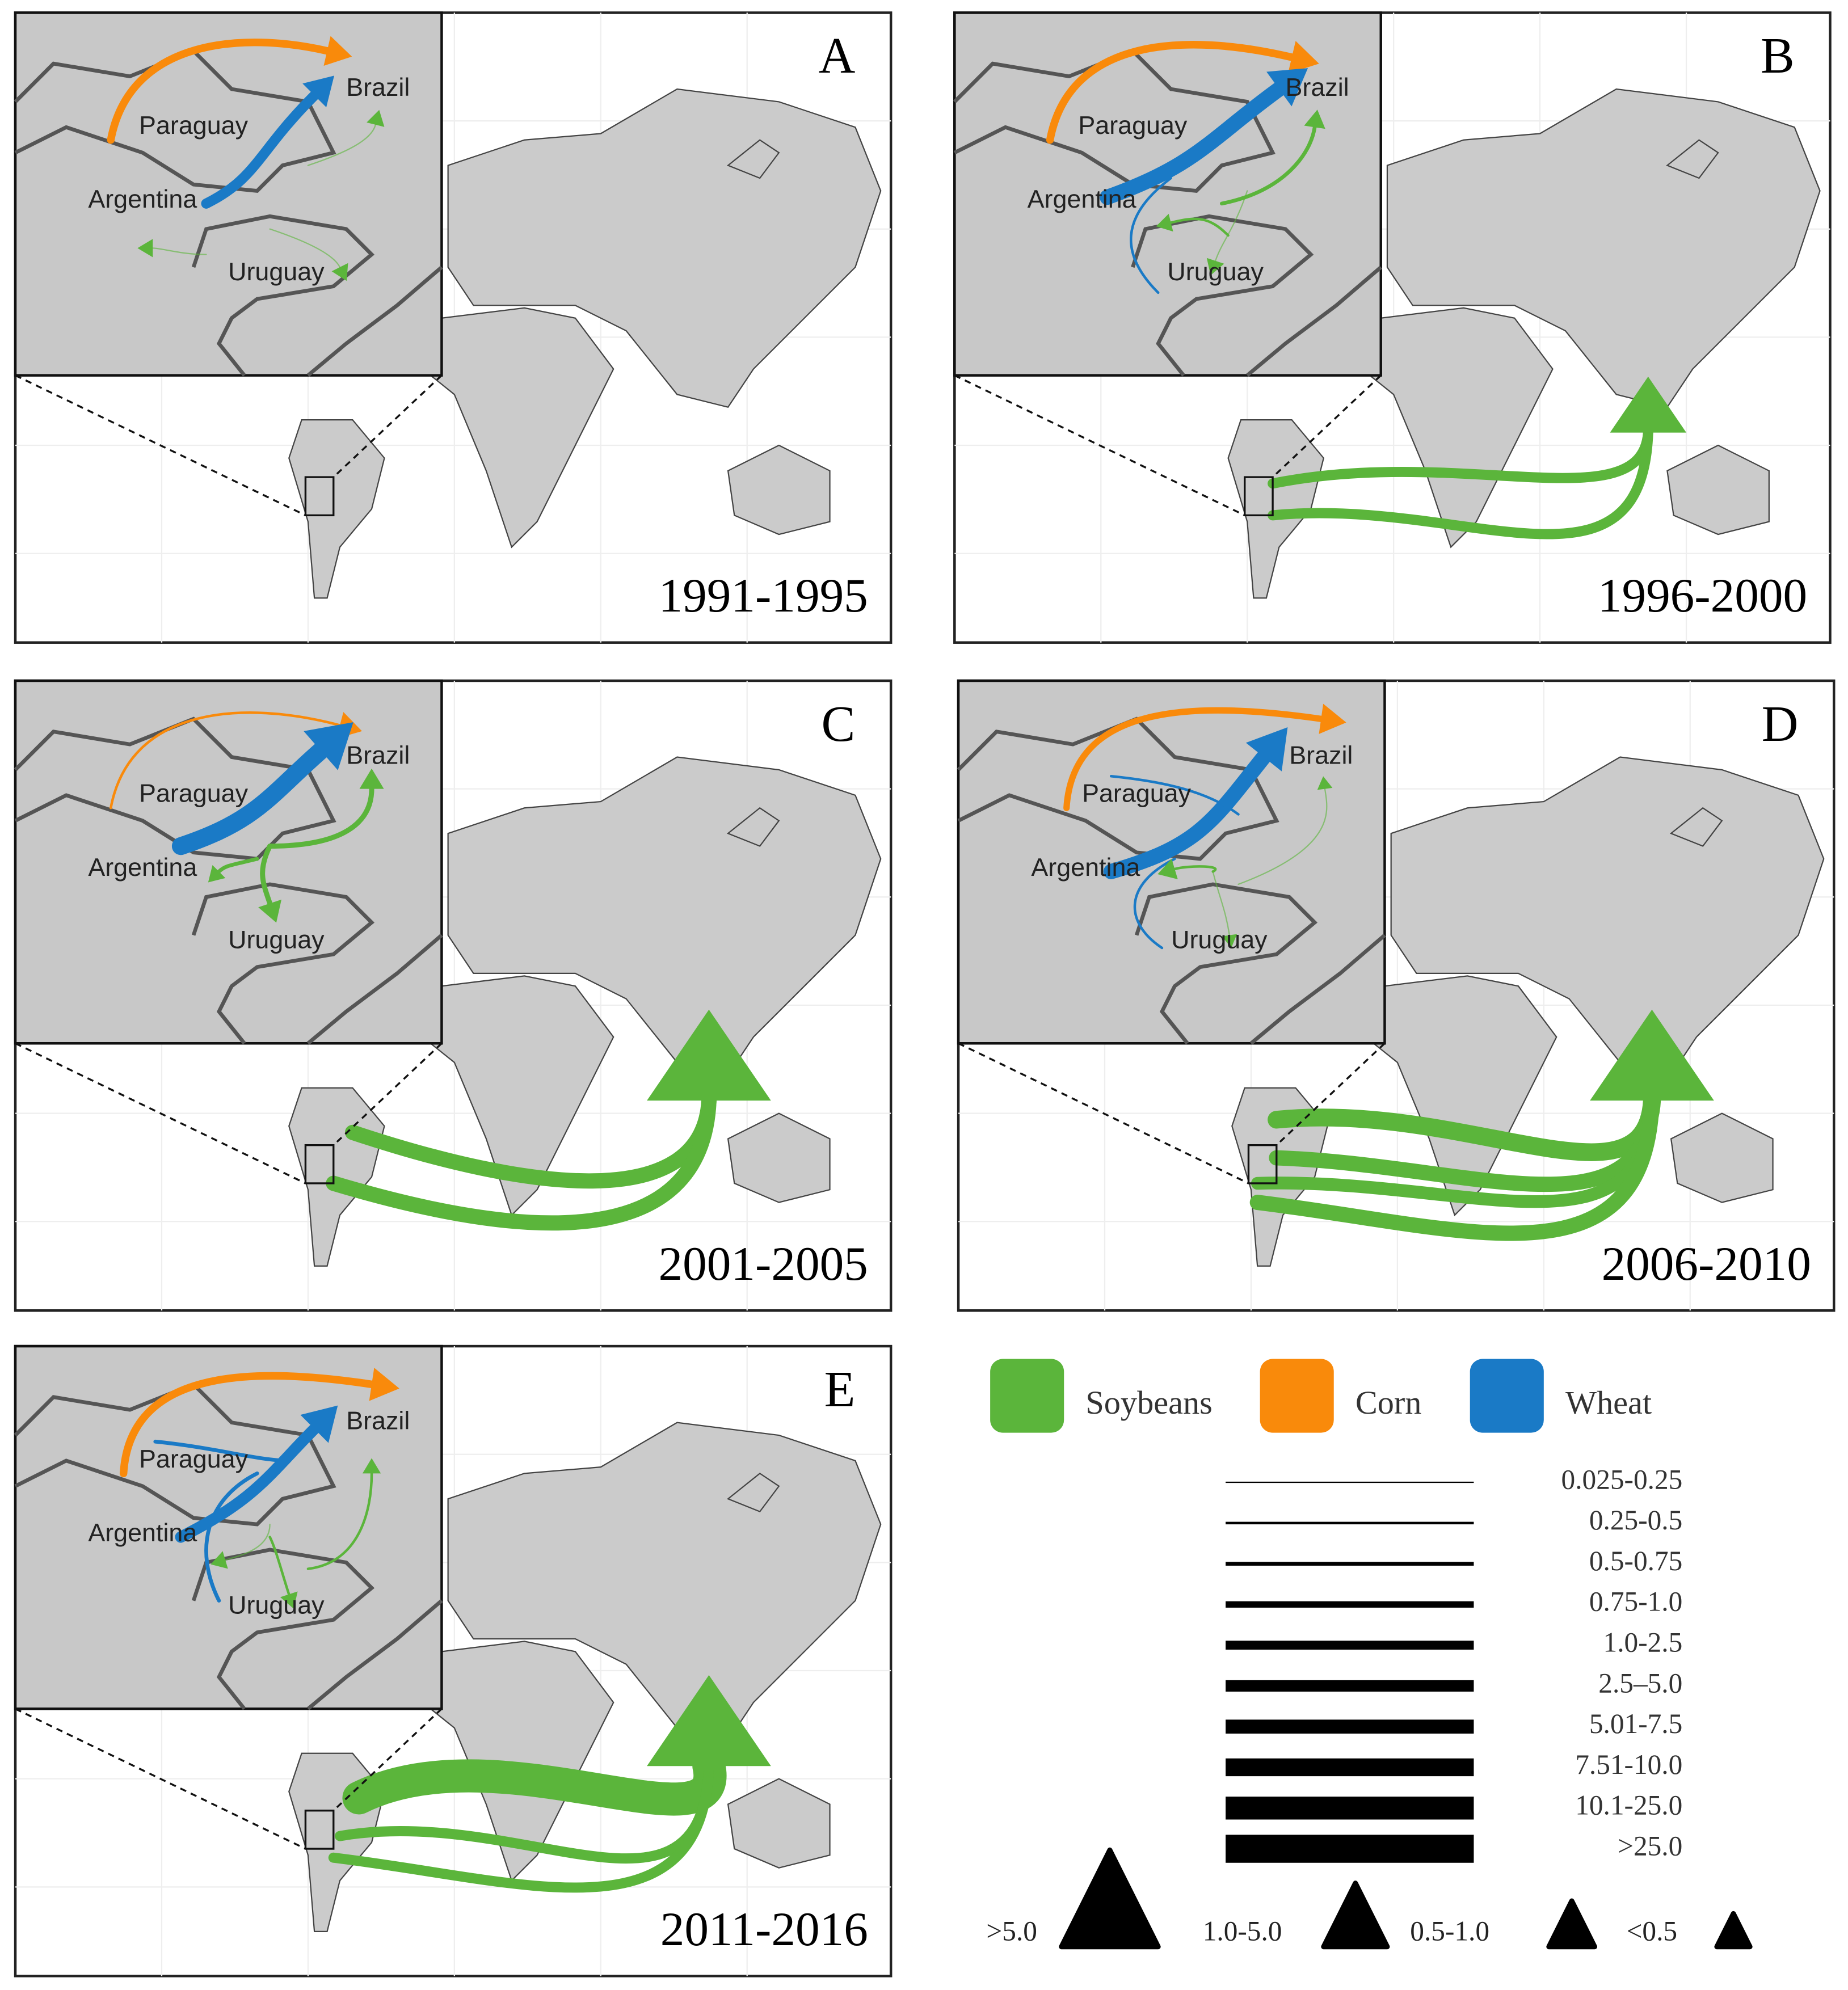  Describe the element at coordinates (1706, 1264) in the screenshot. I see `period-label: 2006-2010` at that location.